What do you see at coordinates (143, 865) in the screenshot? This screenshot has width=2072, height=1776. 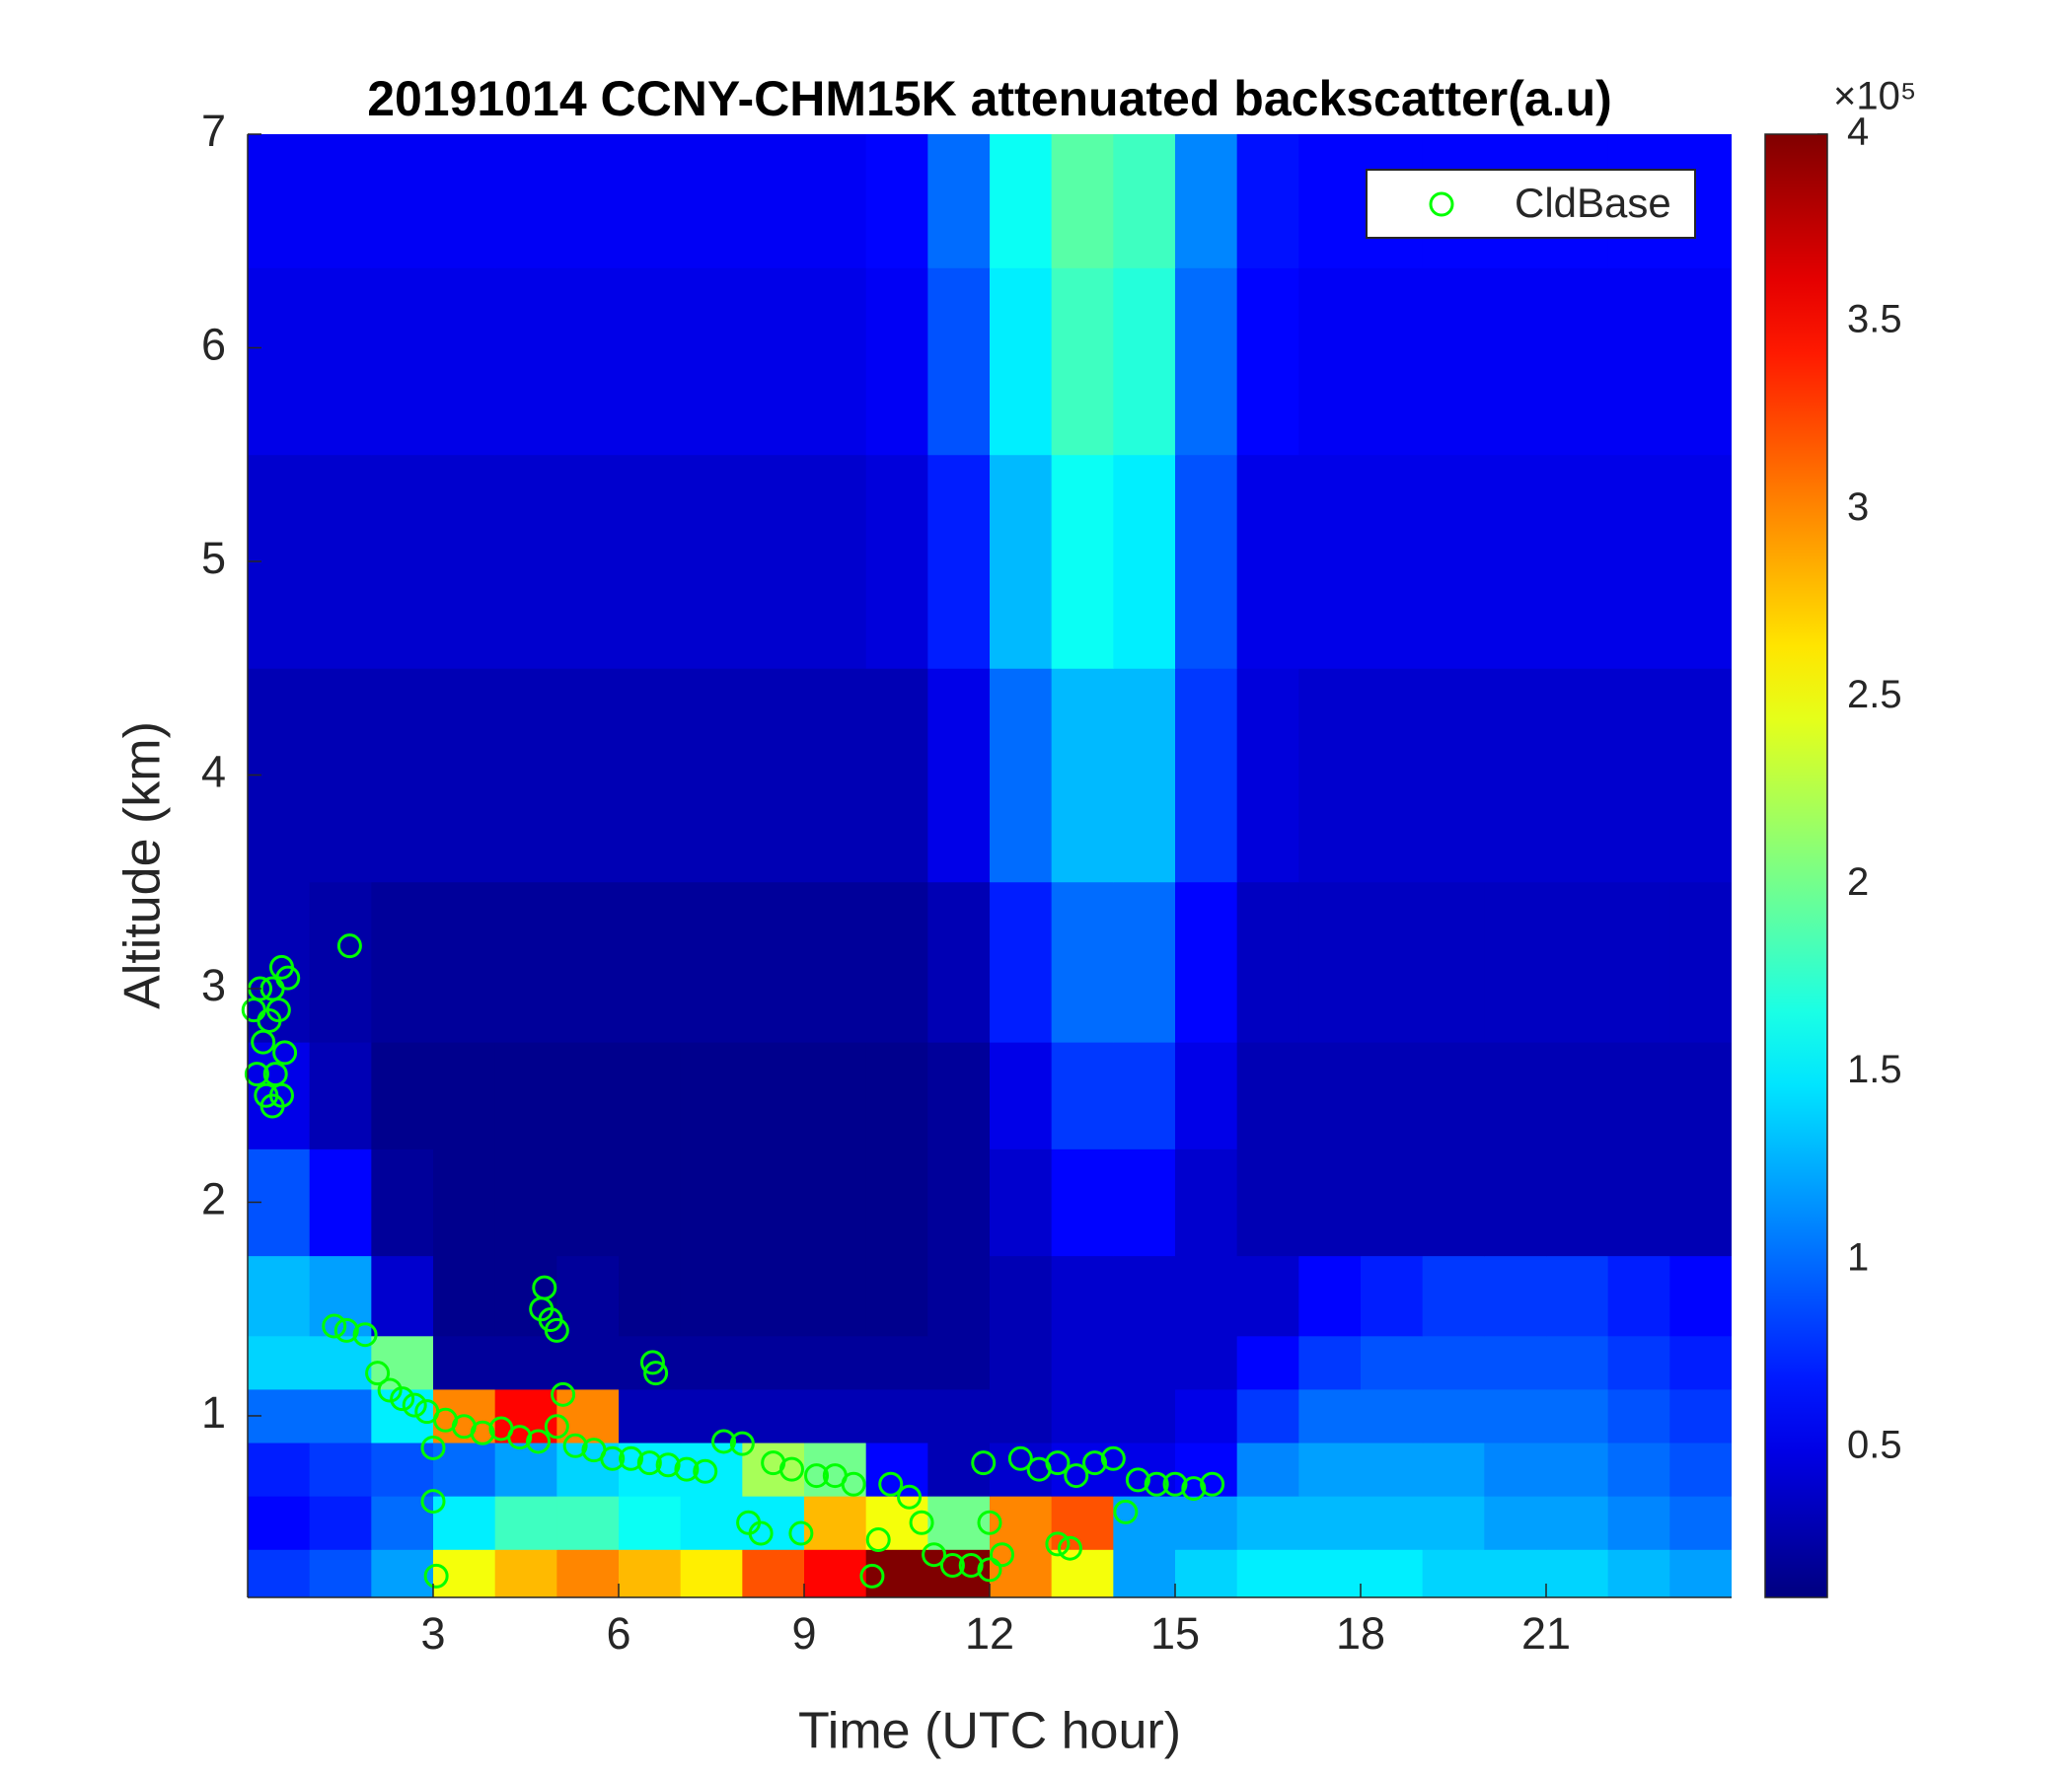 I see `y-axis-label: Altitude (km)` at bounding box center [143, 865].